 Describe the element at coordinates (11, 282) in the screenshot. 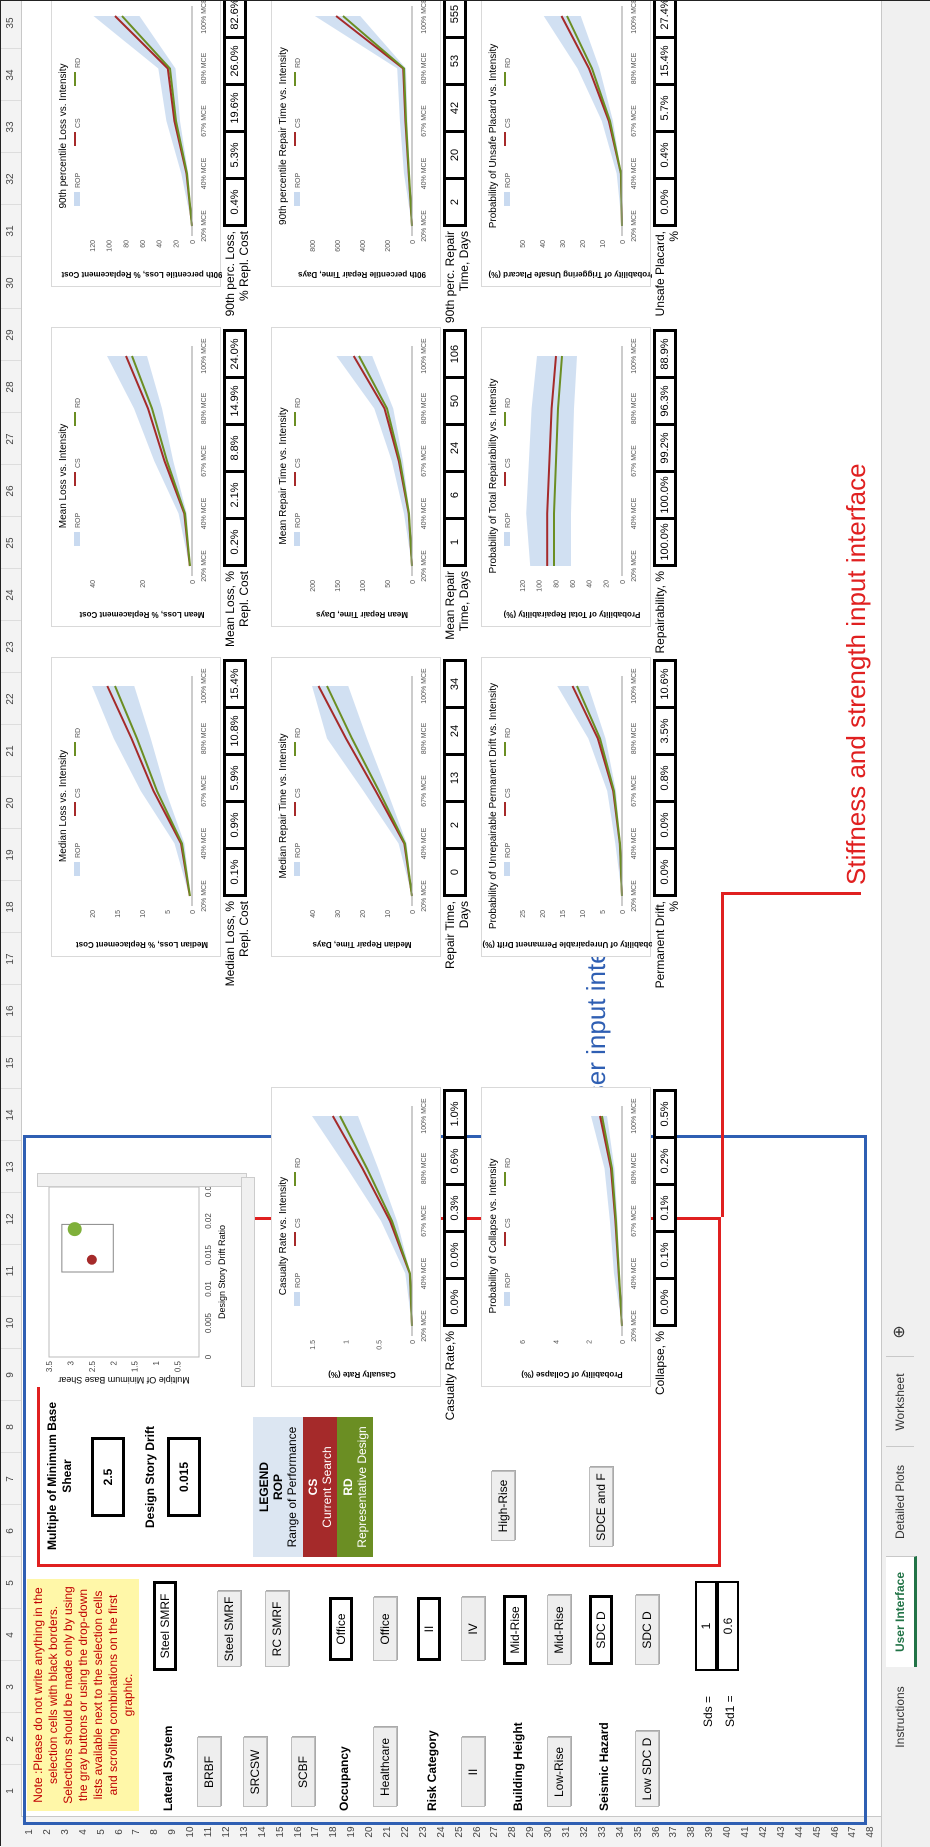

I see `column-header: 30` at that location.